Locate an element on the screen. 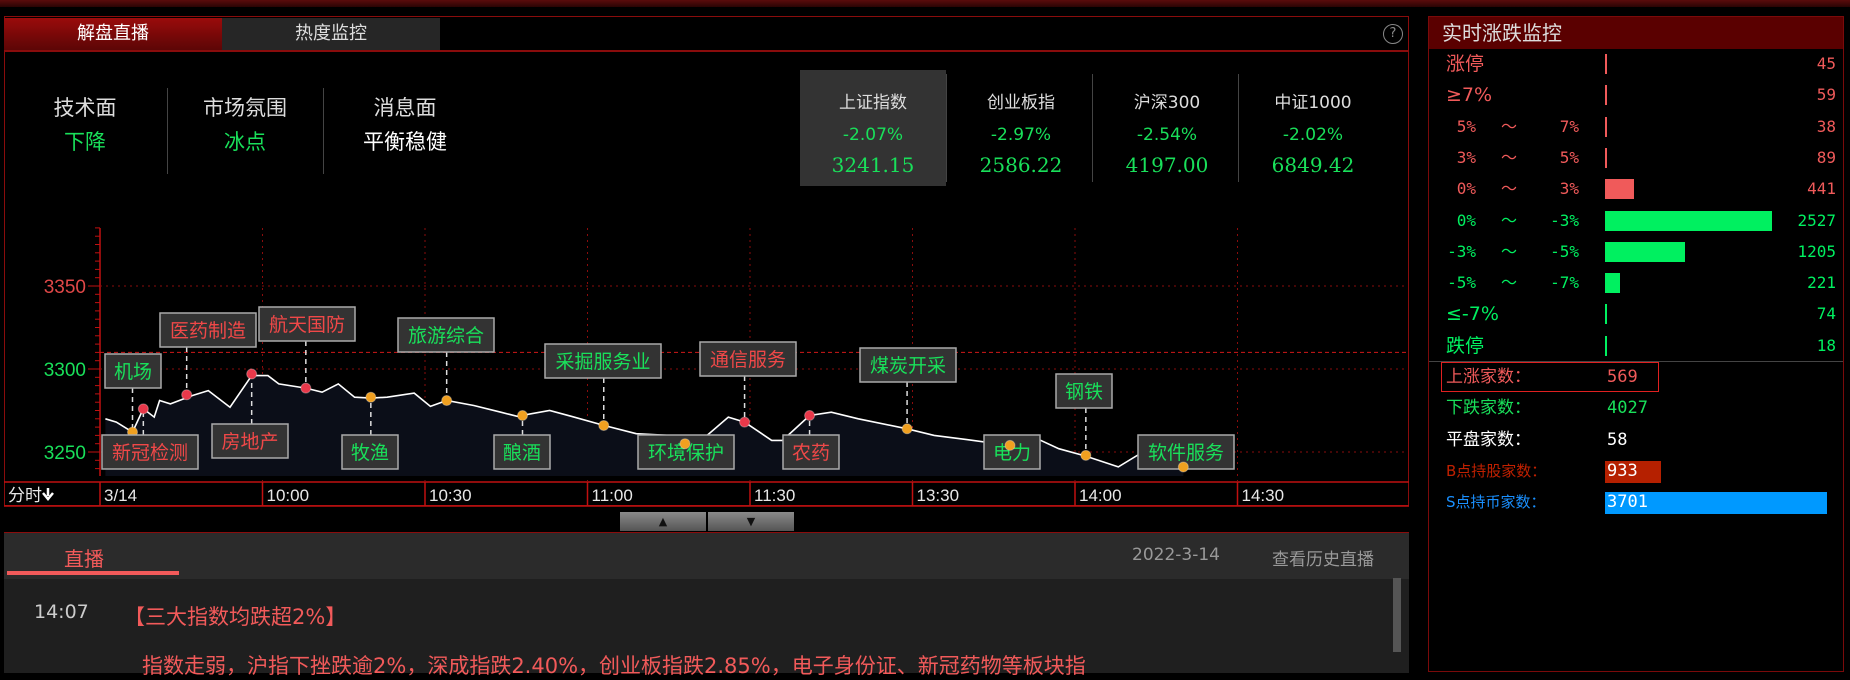 The image size is (1850, 680). monitor-row: 跌停 18 is located at coordinates (1636, 346).